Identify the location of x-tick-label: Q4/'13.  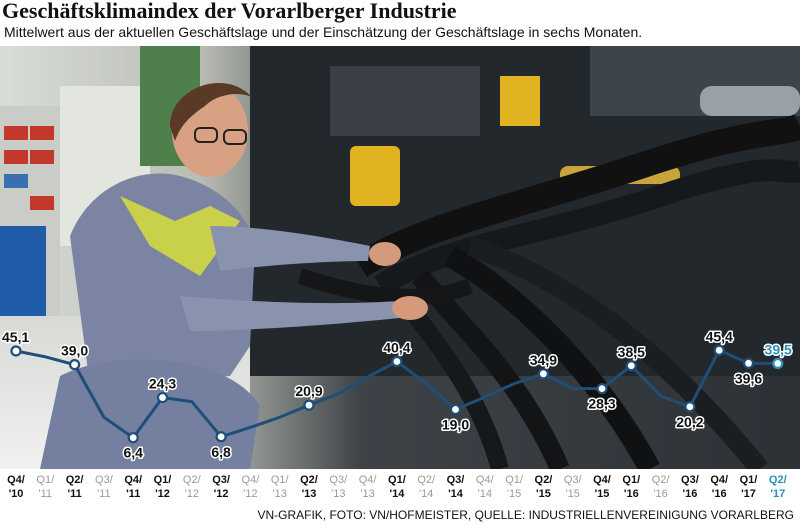
(368, 487).